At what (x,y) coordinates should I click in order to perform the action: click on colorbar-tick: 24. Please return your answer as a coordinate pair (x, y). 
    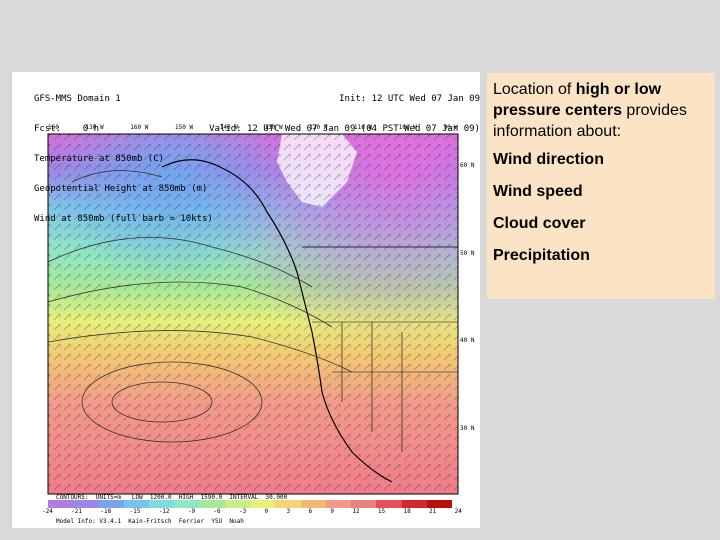
    Looking at the image, I should click on (458, 511).